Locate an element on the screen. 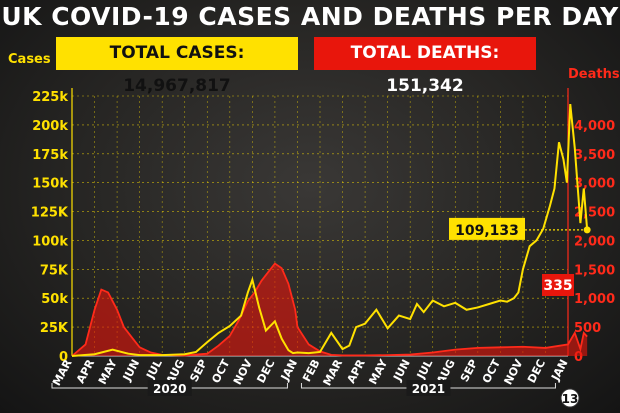 The width and height of the screenshot is (620, 413). year-2020-label-bg is located at coordinates (169, 388).